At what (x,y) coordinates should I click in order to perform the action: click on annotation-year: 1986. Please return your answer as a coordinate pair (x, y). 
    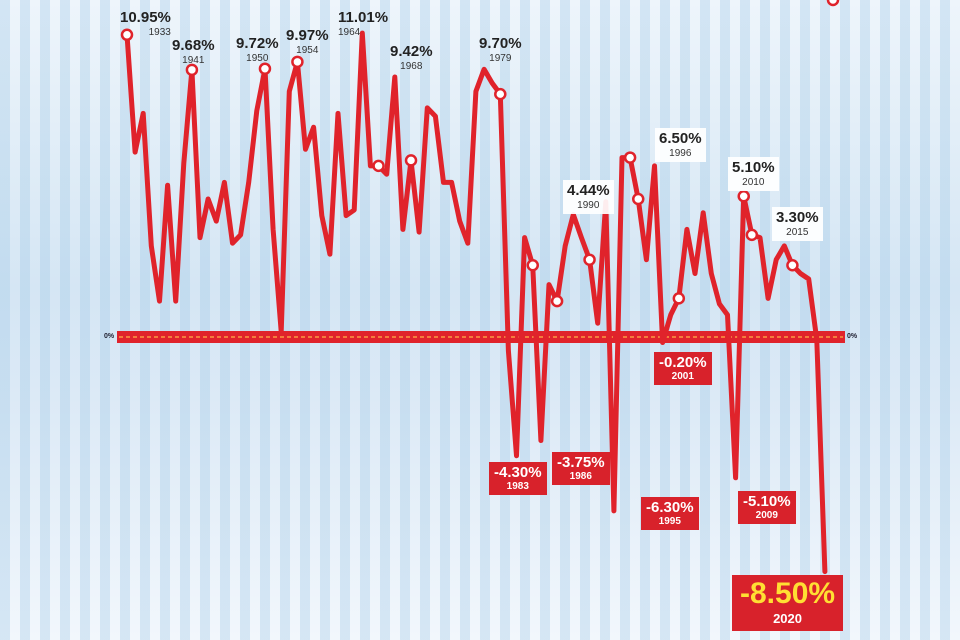
    Looking at the image, I should click on (580, 476).